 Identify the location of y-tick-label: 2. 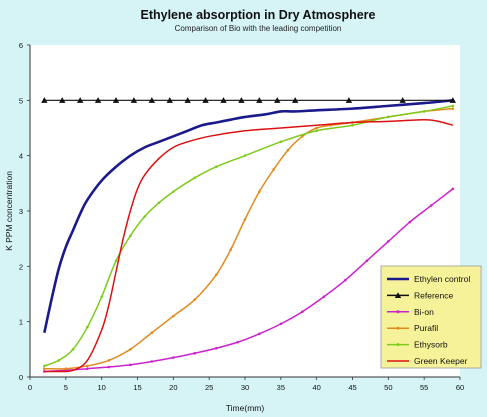
(21, 266).